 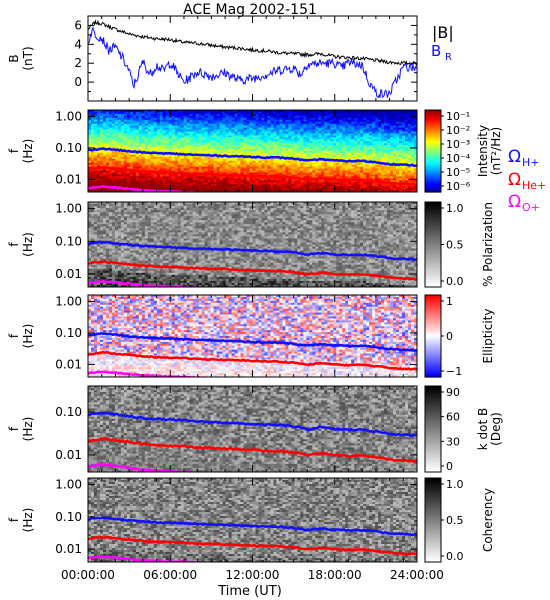 What do you see at coordinates (458, 130) in the screenshot?
I see `colorbar-tick-label: 10⁻²` at bounding box center [458, 130].